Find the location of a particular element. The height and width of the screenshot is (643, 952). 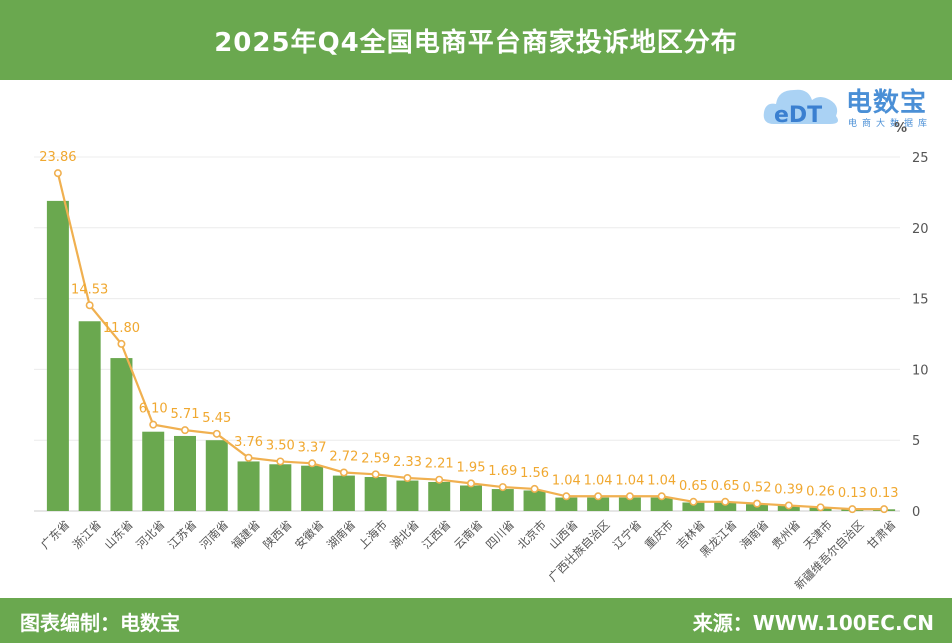

x-tick-label: 四川省 is located at coordinates (500, 534).